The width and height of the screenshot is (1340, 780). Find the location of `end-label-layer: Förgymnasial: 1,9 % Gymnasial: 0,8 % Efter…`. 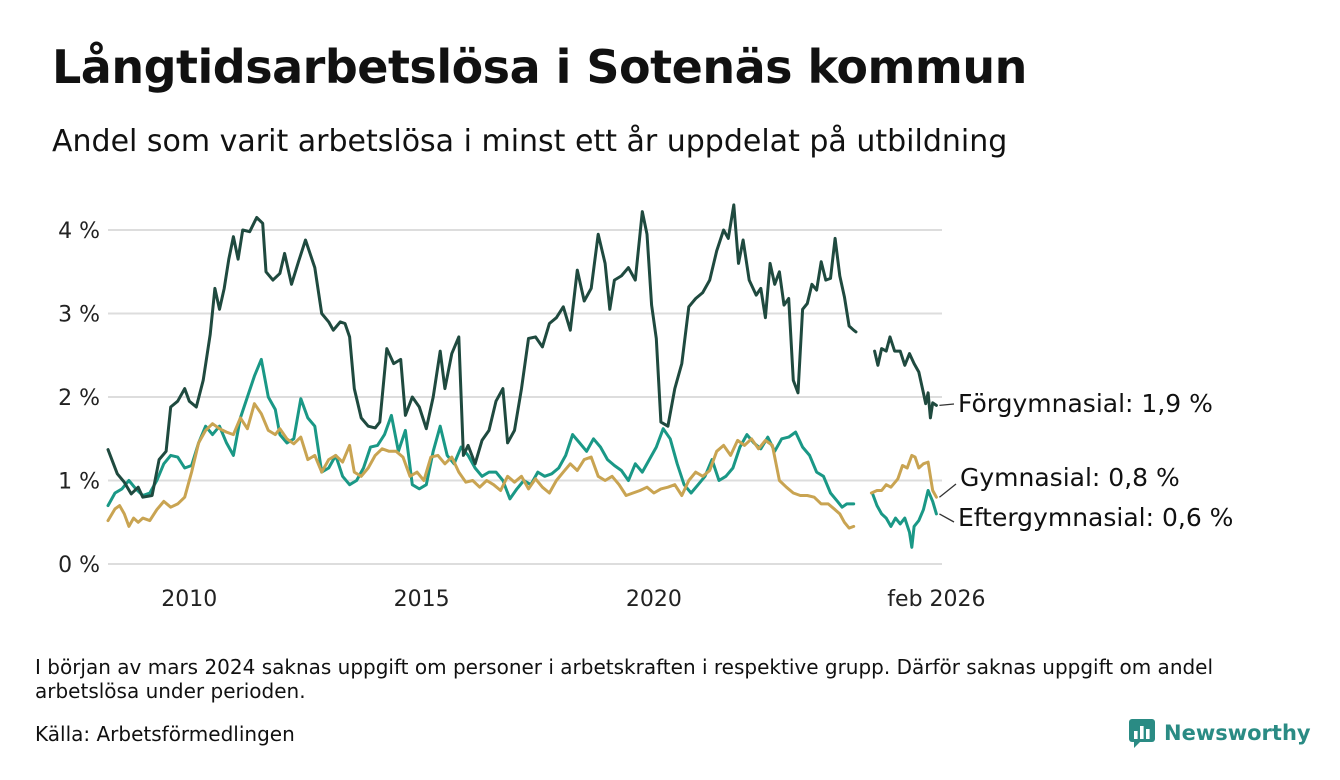

end-label-layer: Förgymnasial: 1,9 % Gymnasial: 0,8 % Efter… is located at coordinates (1086, 460).